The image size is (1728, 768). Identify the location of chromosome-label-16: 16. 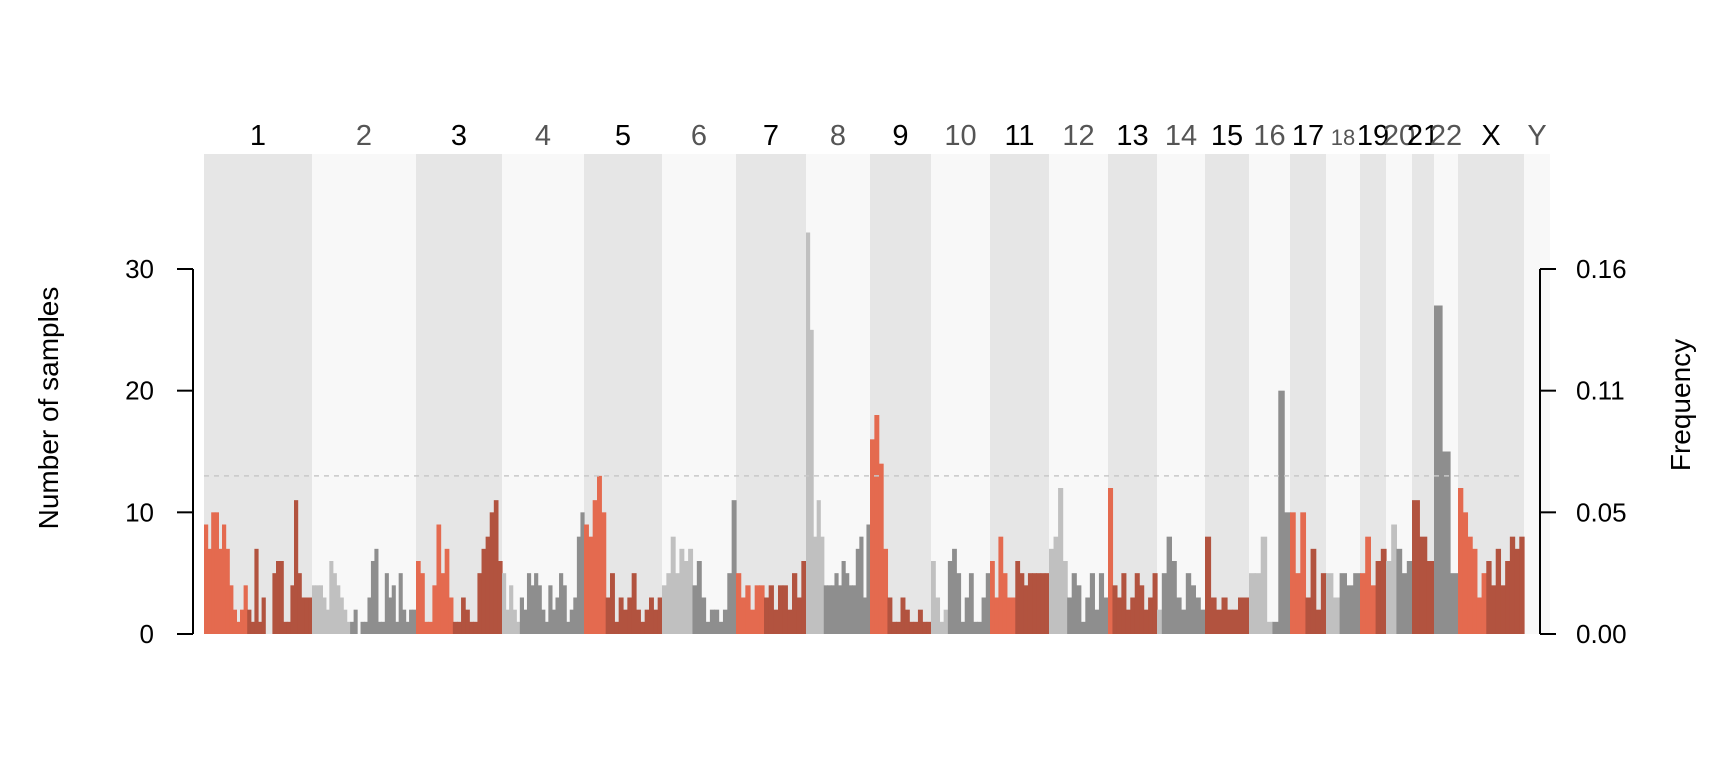
(1269, 136).